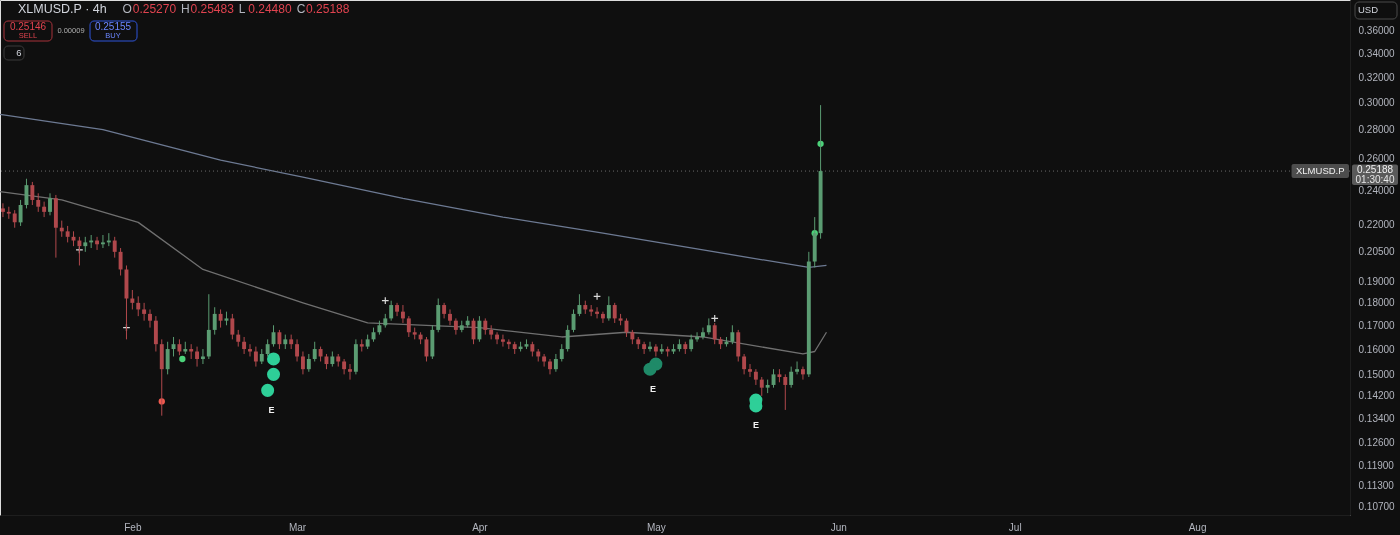 The width and height of the screenshot is (1400, 535). What do you see at coordinates (1375, 169) in the screenshot?
I see `ref-line-label: 0.25188` at bounding box center [1375, 169].